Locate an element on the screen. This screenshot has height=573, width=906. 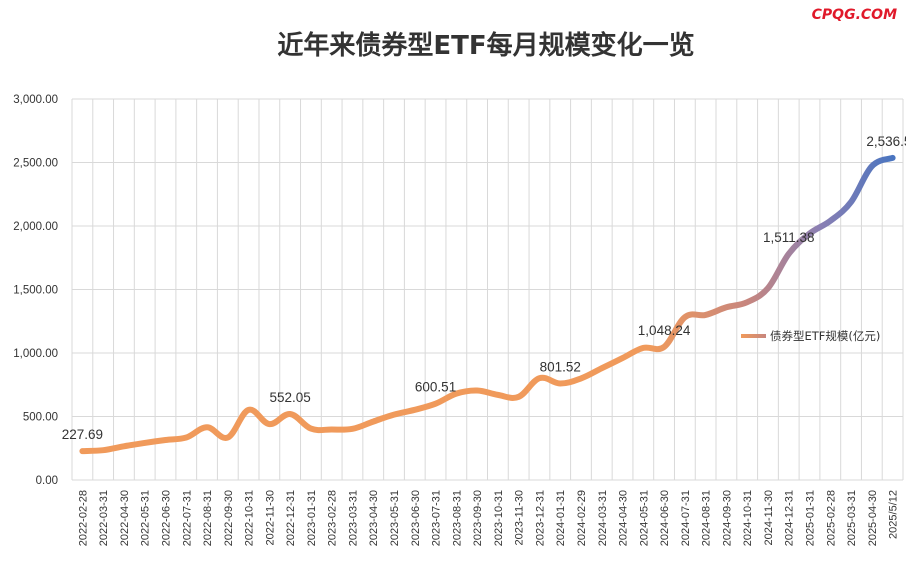
x-tick-label: 2023-06-30 is located at coordinates (416, 518).